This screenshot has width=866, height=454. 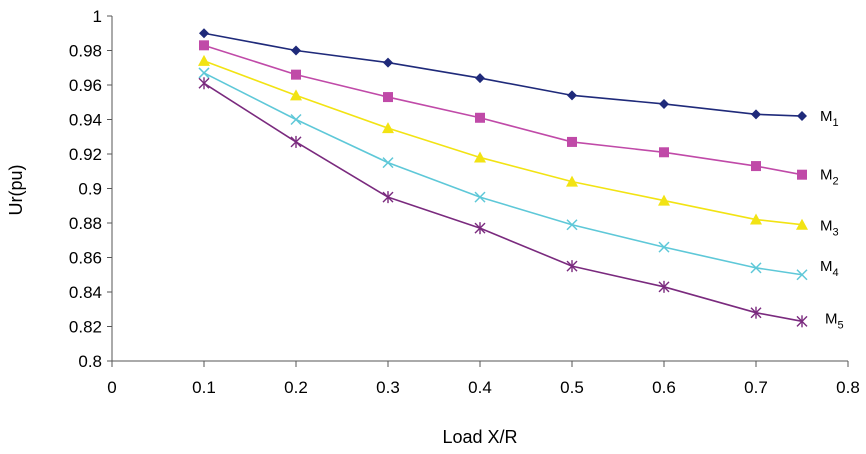 I want to click on x-tick-label: 0.6, so click(x=664, y=387).